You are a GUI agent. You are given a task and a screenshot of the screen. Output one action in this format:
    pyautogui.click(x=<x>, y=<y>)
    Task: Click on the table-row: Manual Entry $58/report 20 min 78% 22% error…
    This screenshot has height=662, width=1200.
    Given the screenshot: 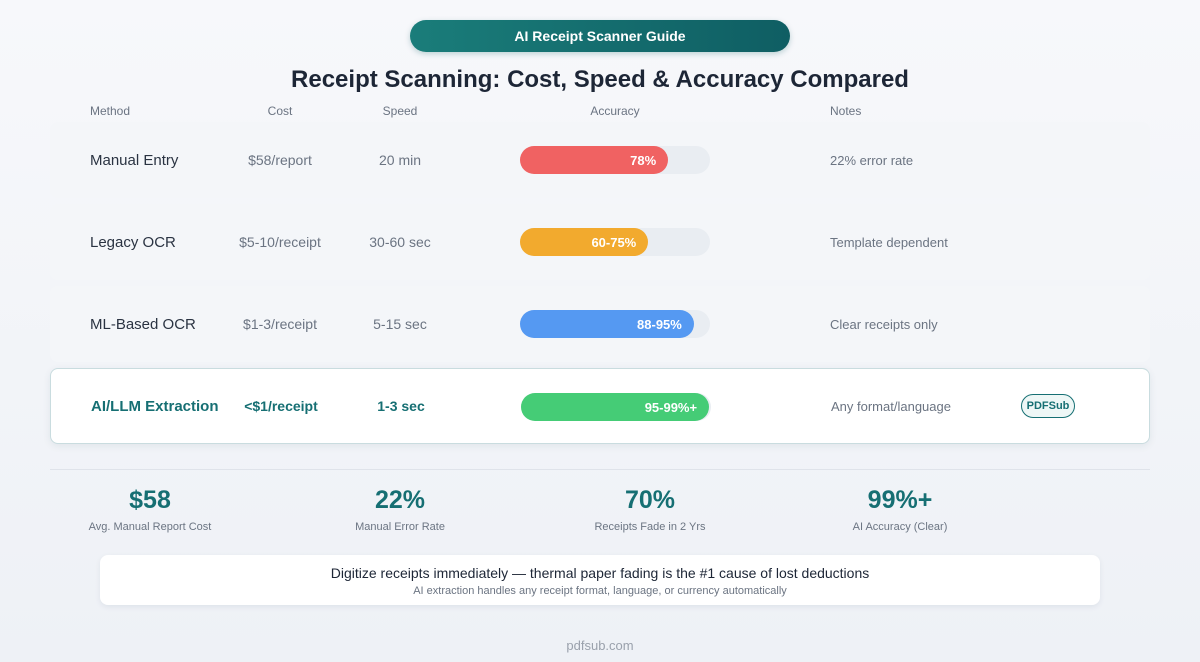 What is the action you would take?
    pyautogui.click(x=600, y=160)
    